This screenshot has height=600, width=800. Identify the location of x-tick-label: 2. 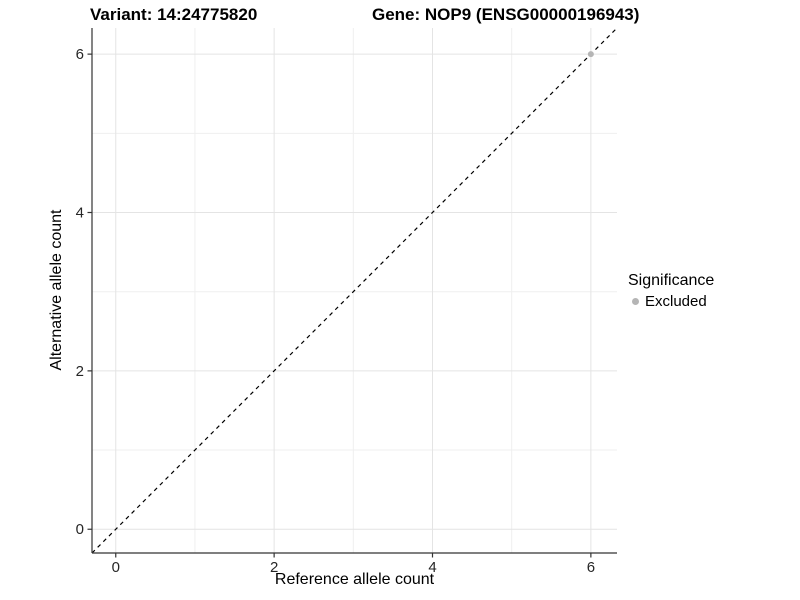
(274, 567).